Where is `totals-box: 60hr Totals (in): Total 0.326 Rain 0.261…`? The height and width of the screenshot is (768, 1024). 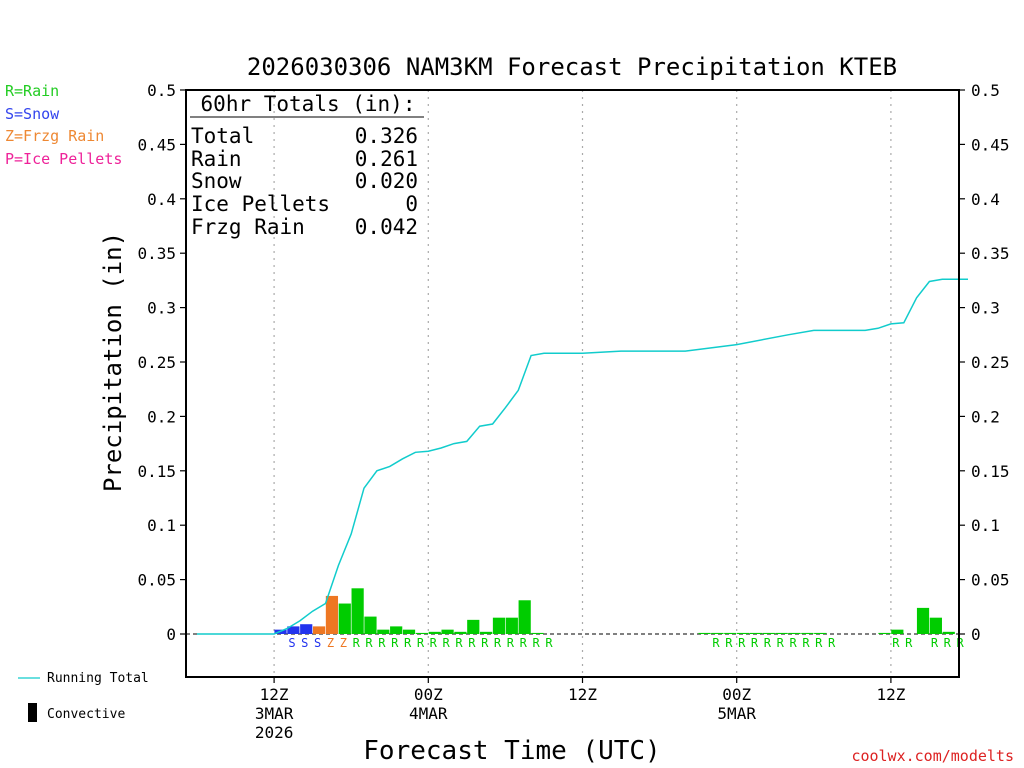 totals-box: 60hr Totals (in): Total 0.326 Rain 0.261… is located at coordinates (307, 165).